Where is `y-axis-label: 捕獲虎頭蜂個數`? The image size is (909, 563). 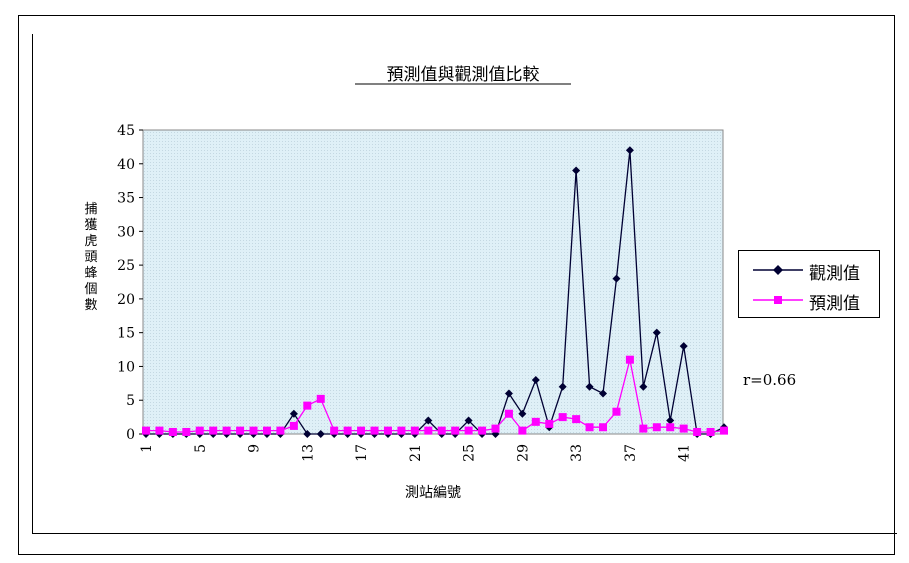 y-axis-label: 捕獲虎頭蜂個數 is located at coordinates (91, 257).